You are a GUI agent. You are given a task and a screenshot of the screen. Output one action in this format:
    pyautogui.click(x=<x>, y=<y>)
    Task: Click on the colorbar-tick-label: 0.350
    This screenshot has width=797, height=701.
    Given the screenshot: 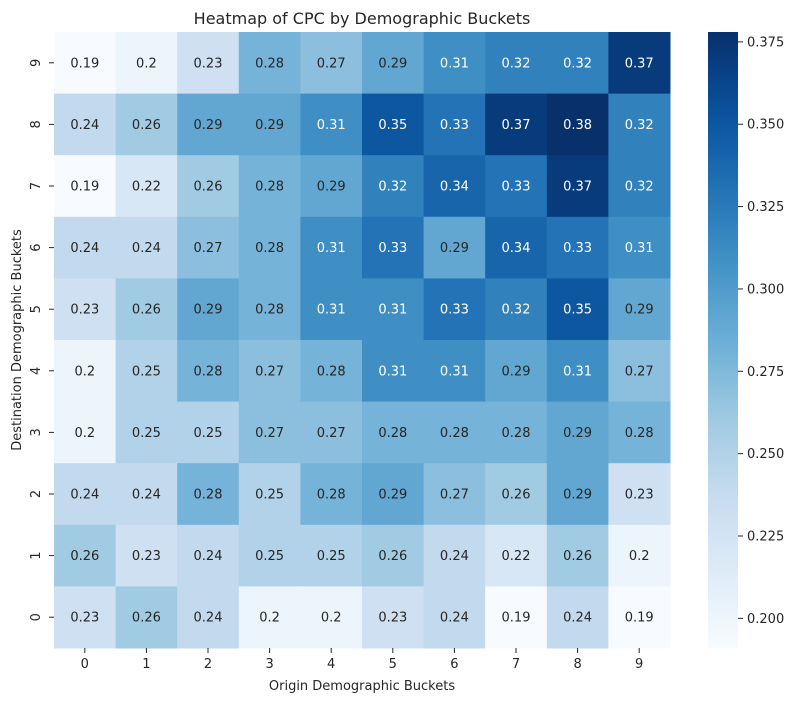 What is the action you would take?
    pyautogui.click(x=765, y=125)
    